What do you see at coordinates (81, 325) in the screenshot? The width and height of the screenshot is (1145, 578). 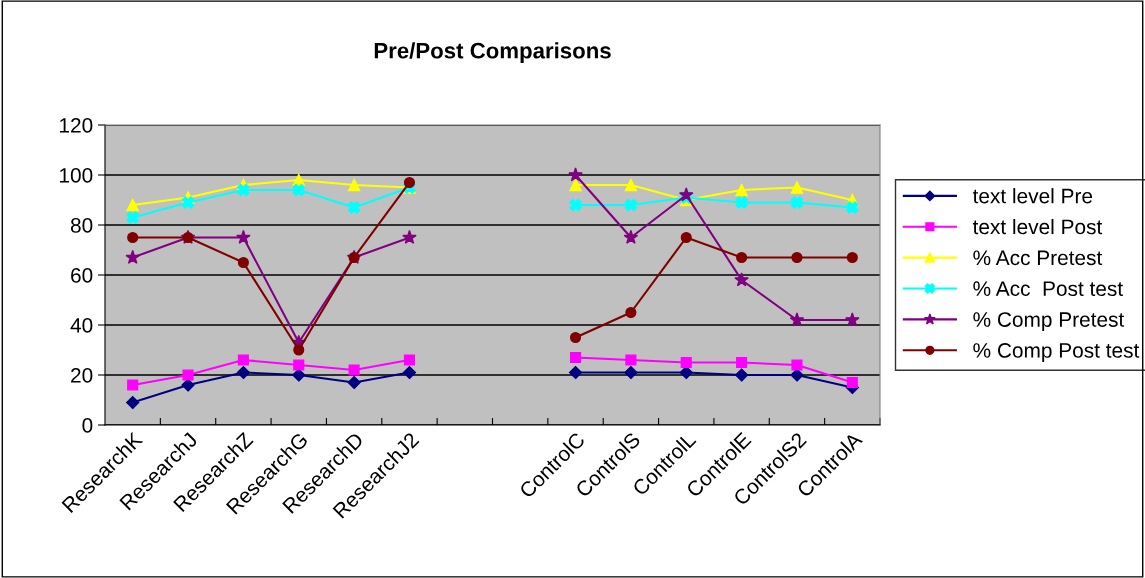 I see `y-tick-label: 40` at bounding box center [81, 325].